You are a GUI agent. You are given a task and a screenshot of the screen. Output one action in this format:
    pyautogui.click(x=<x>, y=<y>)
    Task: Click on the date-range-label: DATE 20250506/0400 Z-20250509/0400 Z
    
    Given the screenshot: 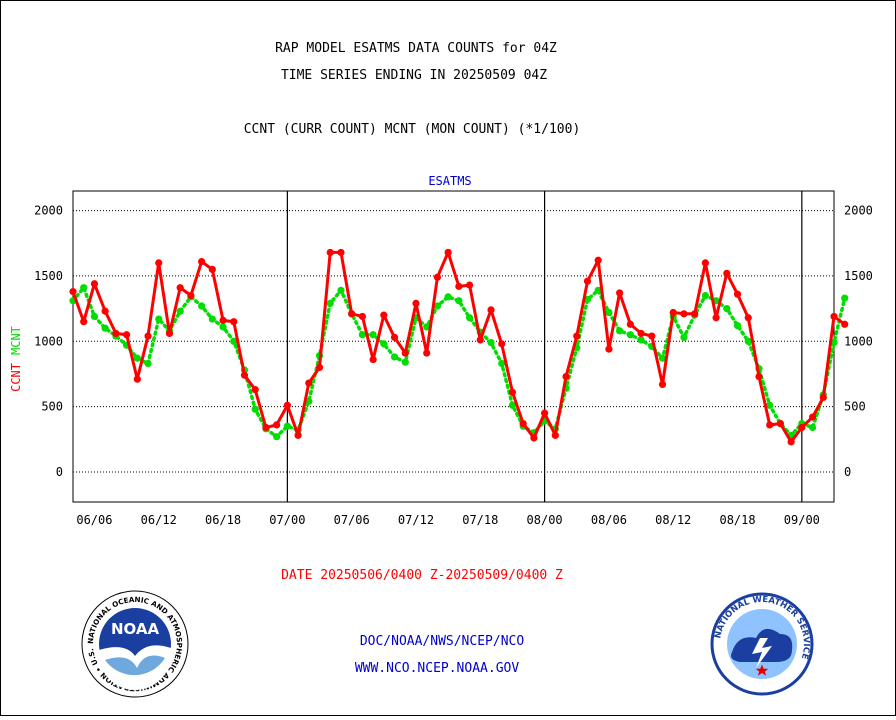 What is the action you would take?
    pyautogui.click(x=422, y=575)
    